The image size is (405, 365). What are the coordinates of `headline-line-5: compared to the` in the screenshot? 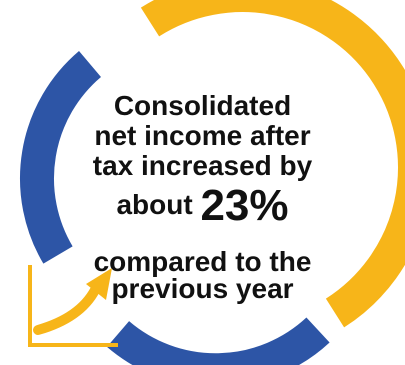 It's located at (202, 261).